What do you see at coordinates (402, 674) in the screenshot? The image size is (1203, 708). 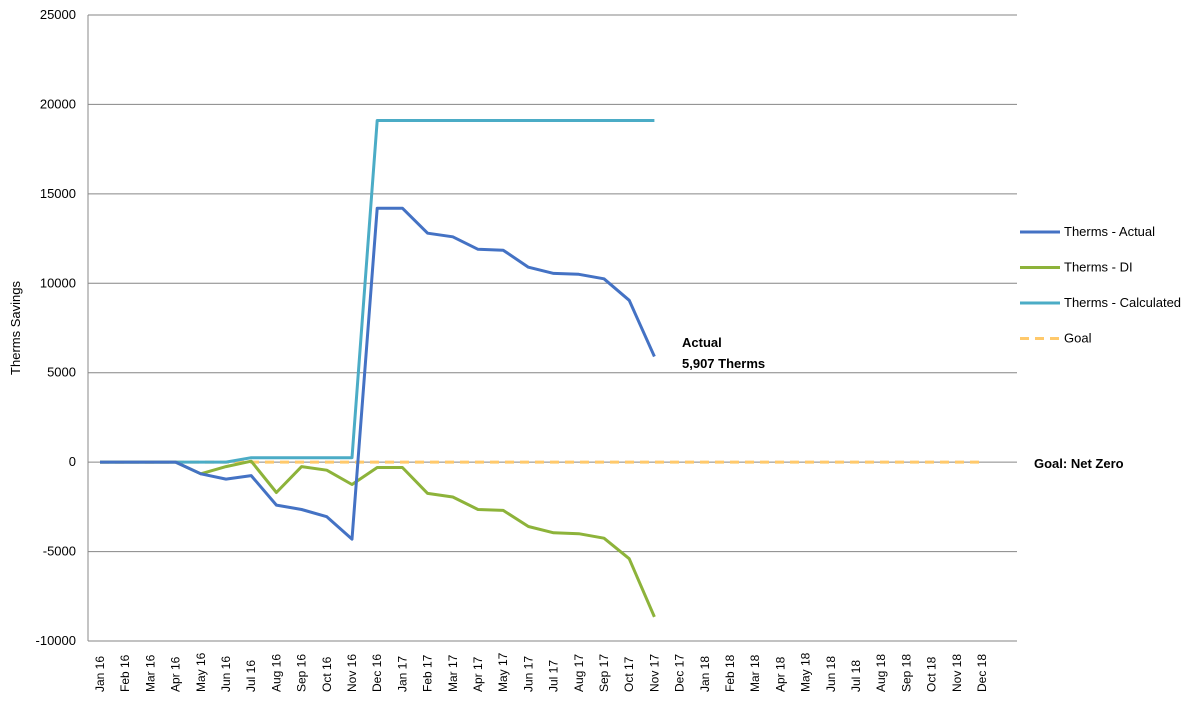 I see `x-tick-label: Jan 17` at bounding box center [402, 674].